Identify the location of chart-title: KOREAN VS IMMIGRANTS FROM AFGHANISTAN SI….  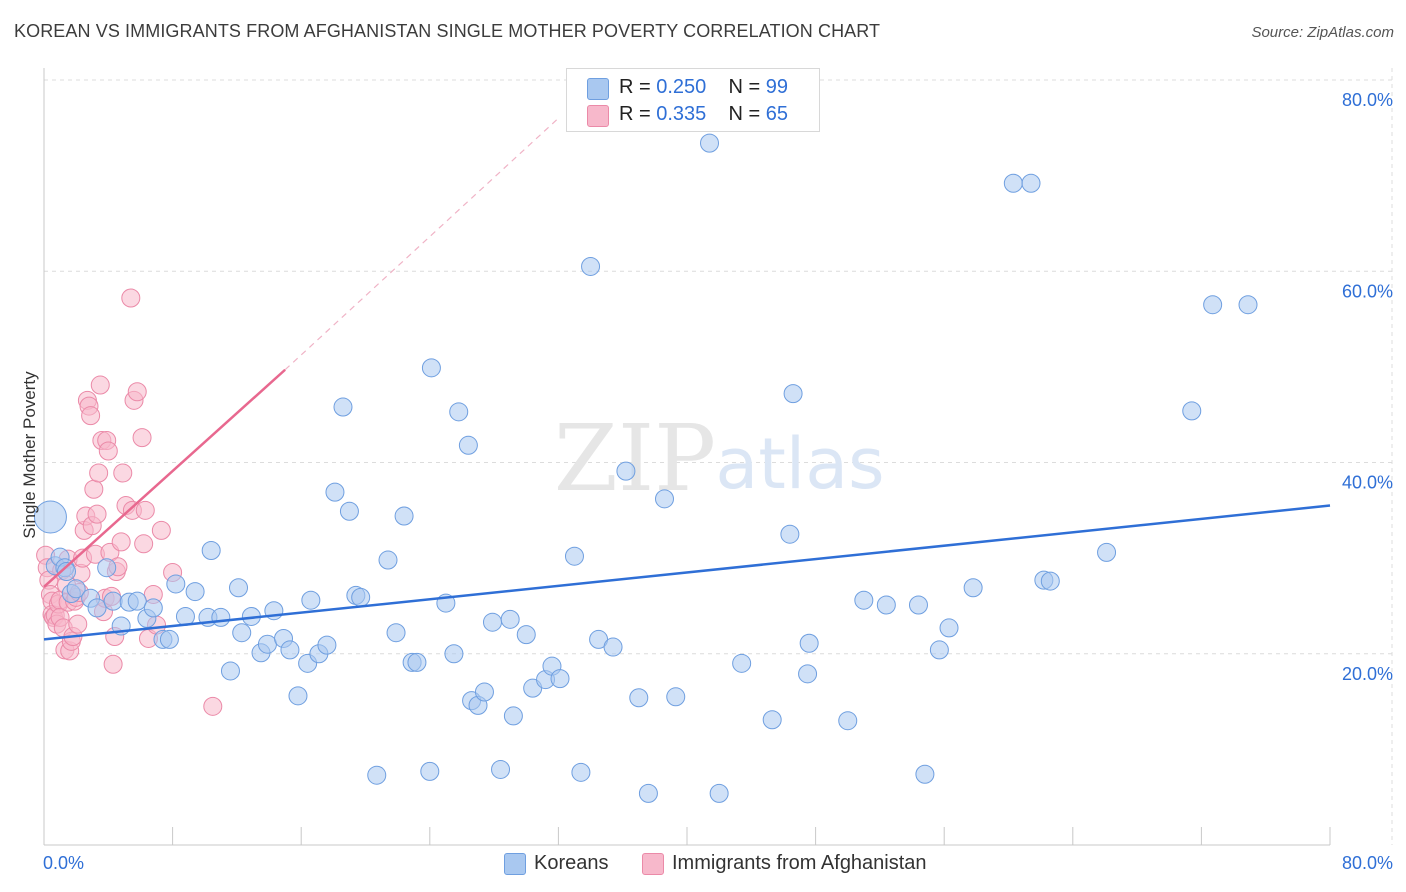
(447, 31).